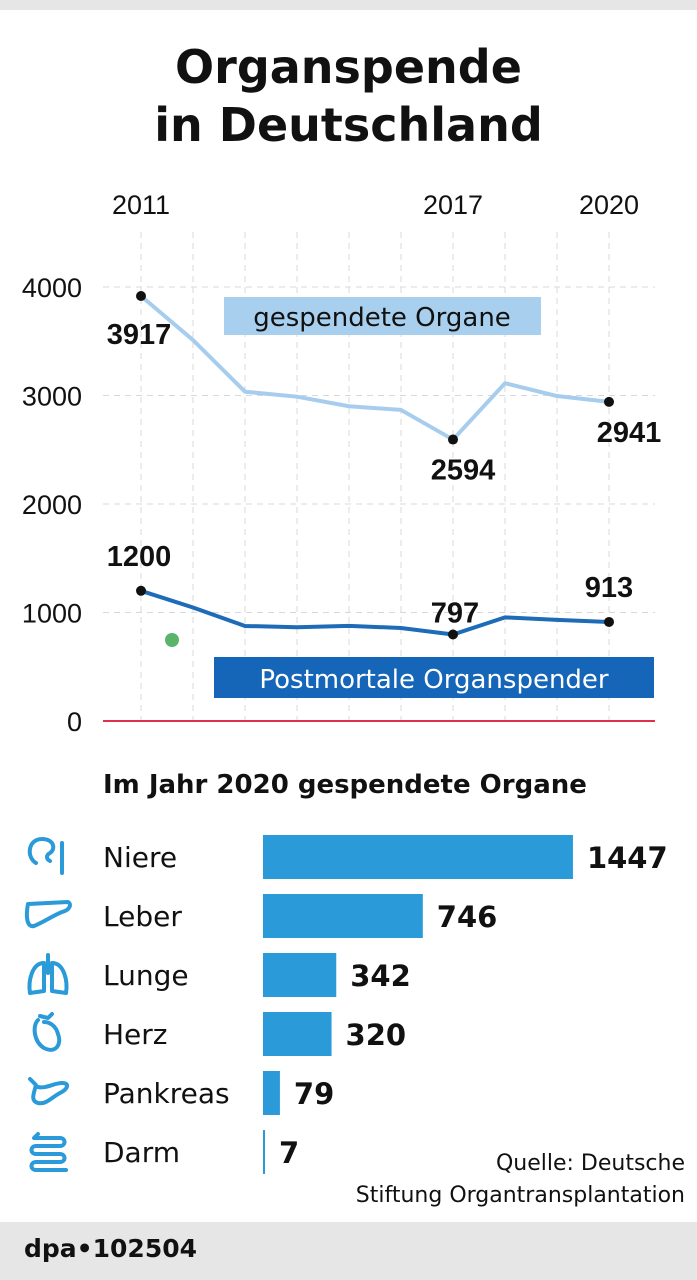 The image size is (697, 1280). Describe the element at coordinates (139, 335) in the screenshot. I see `data-label: 3917` at that location.